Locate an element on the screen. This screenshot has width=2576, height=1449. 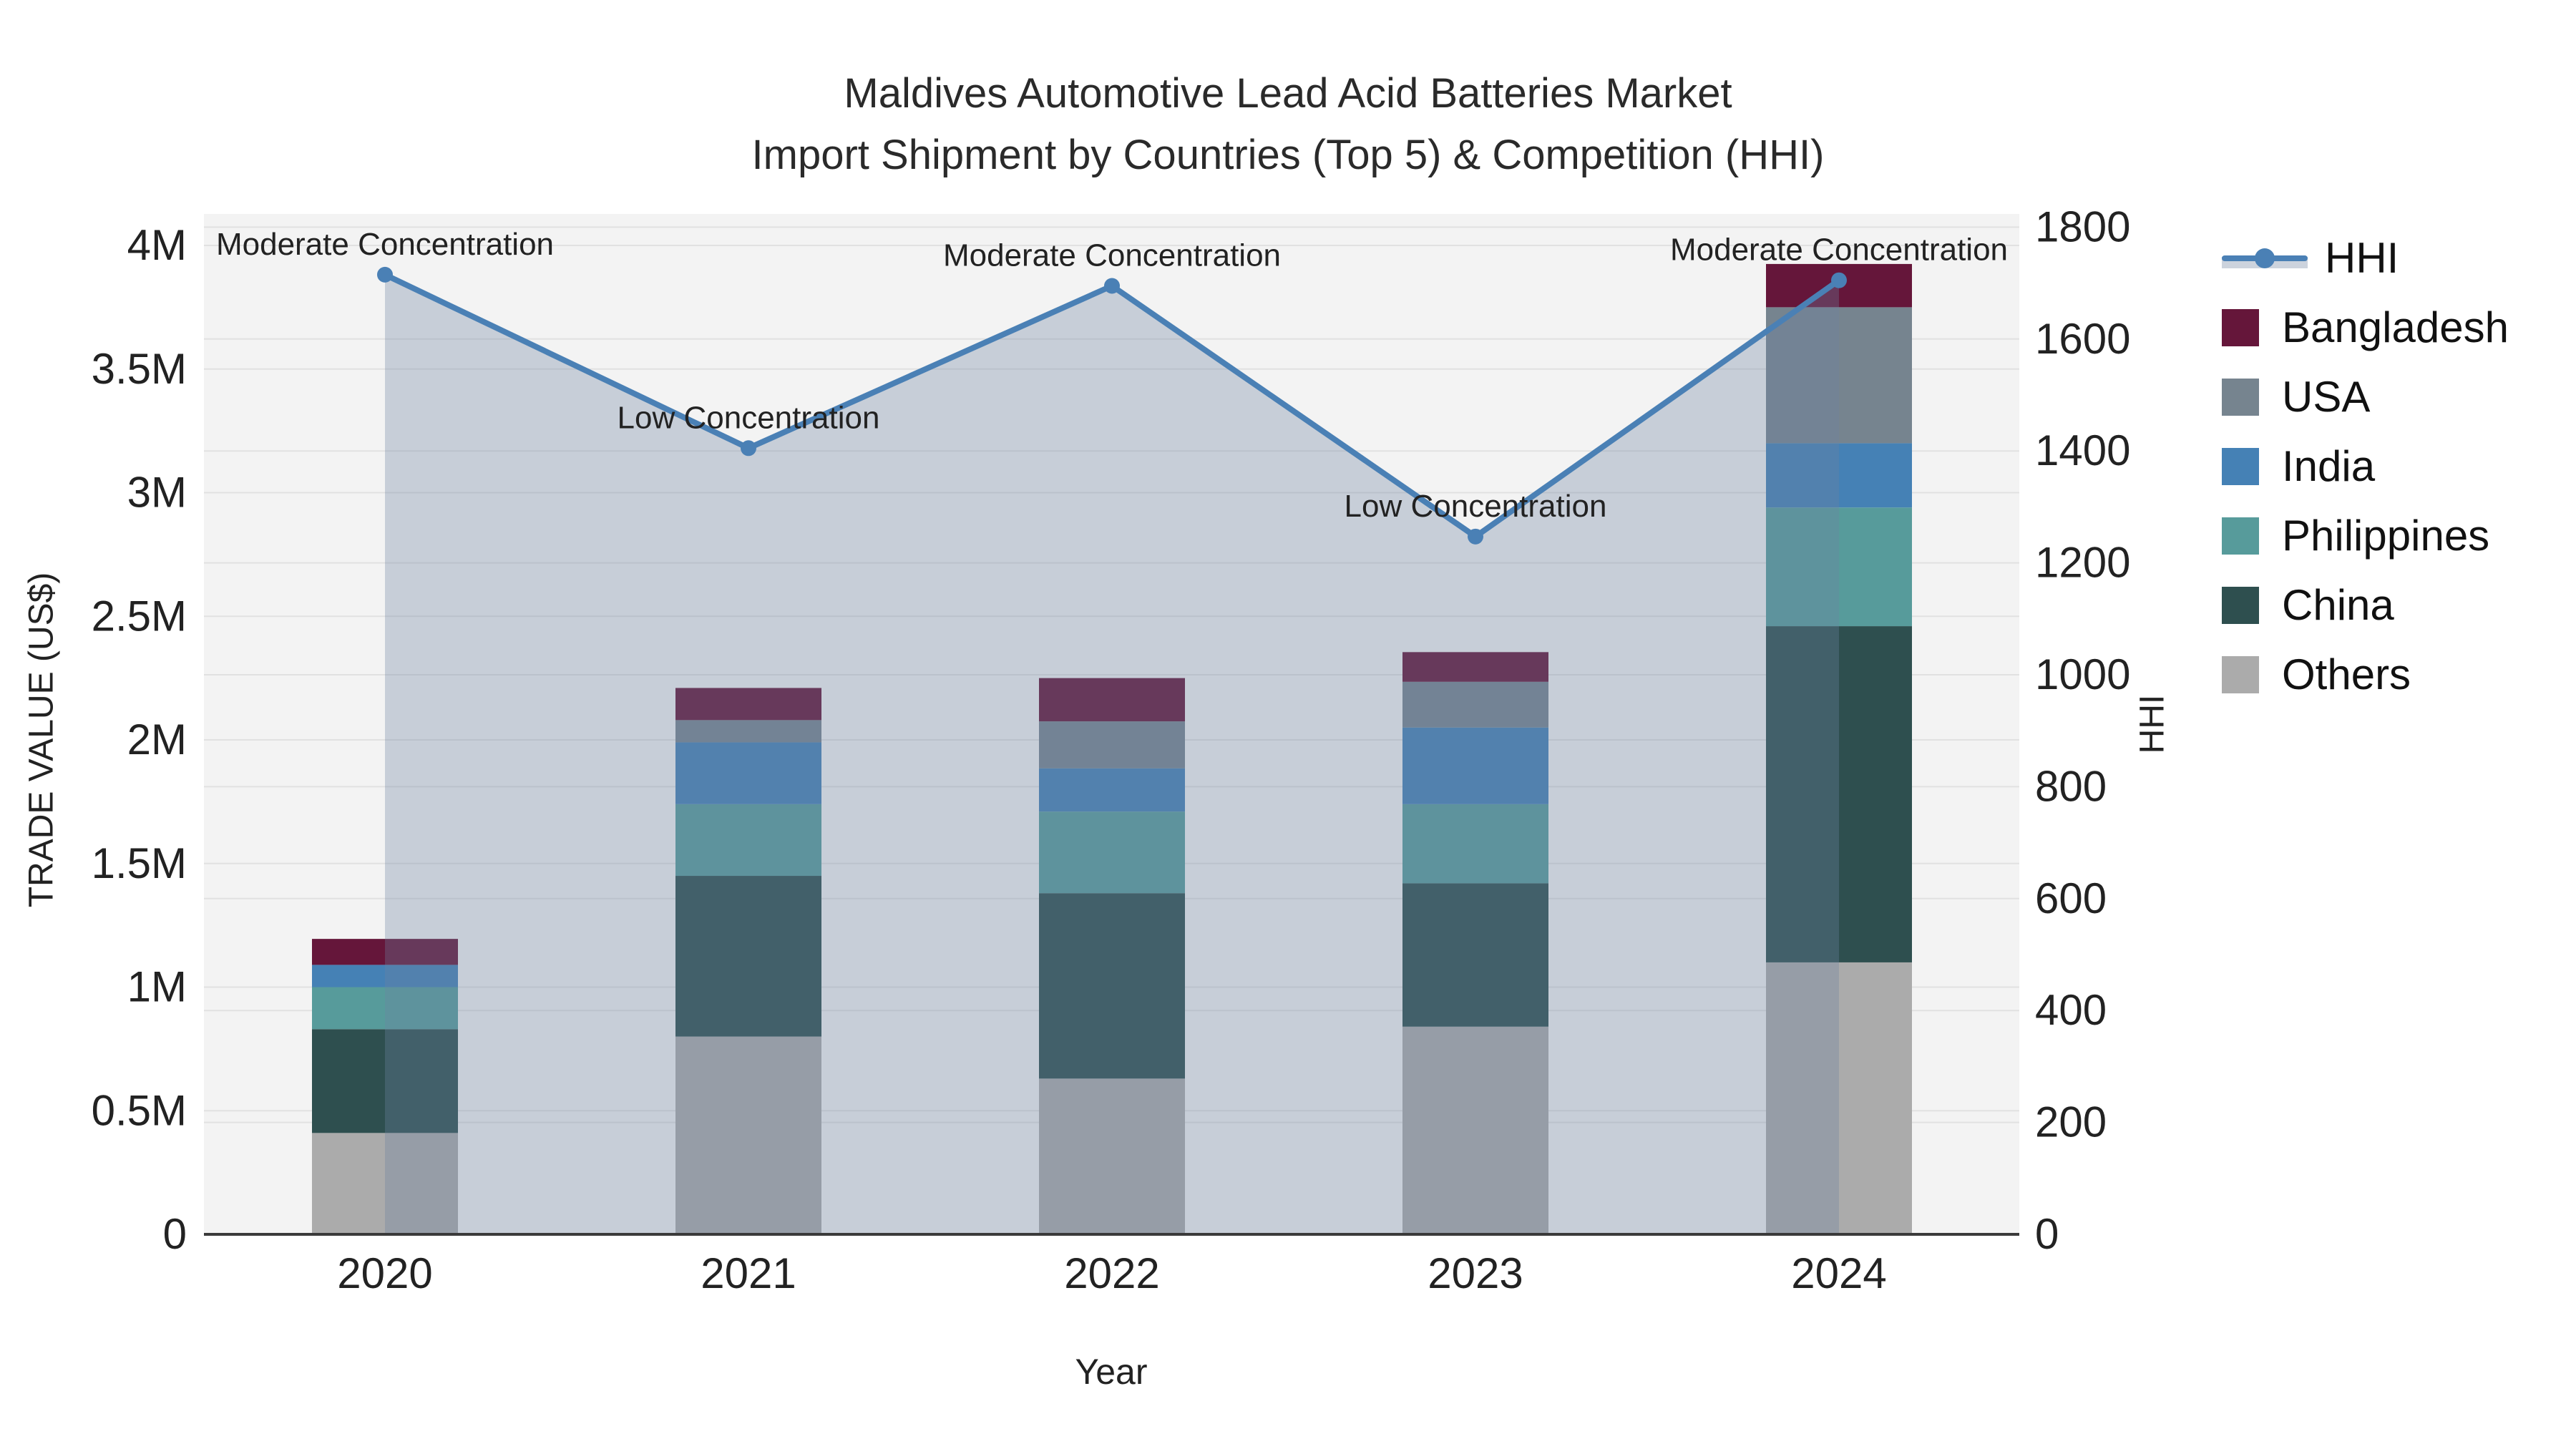
hhi-annotation-2024: Moderate Concentration is located at coordinates (1839, 250).